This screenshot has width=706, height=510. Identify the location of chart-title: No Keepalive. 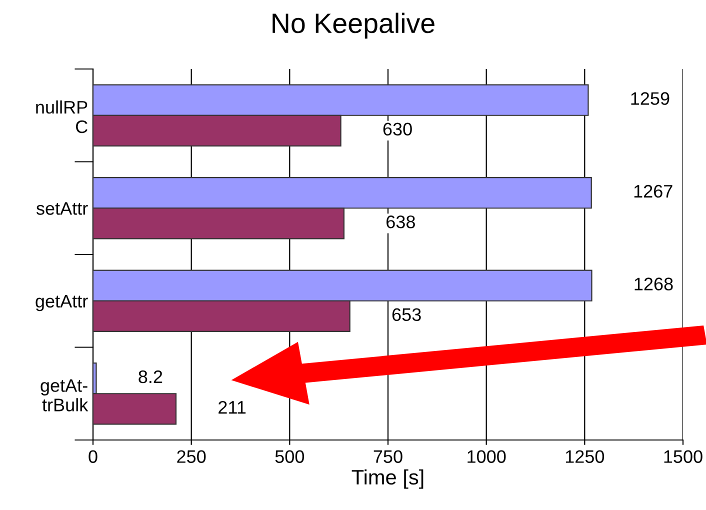
(353, 25).